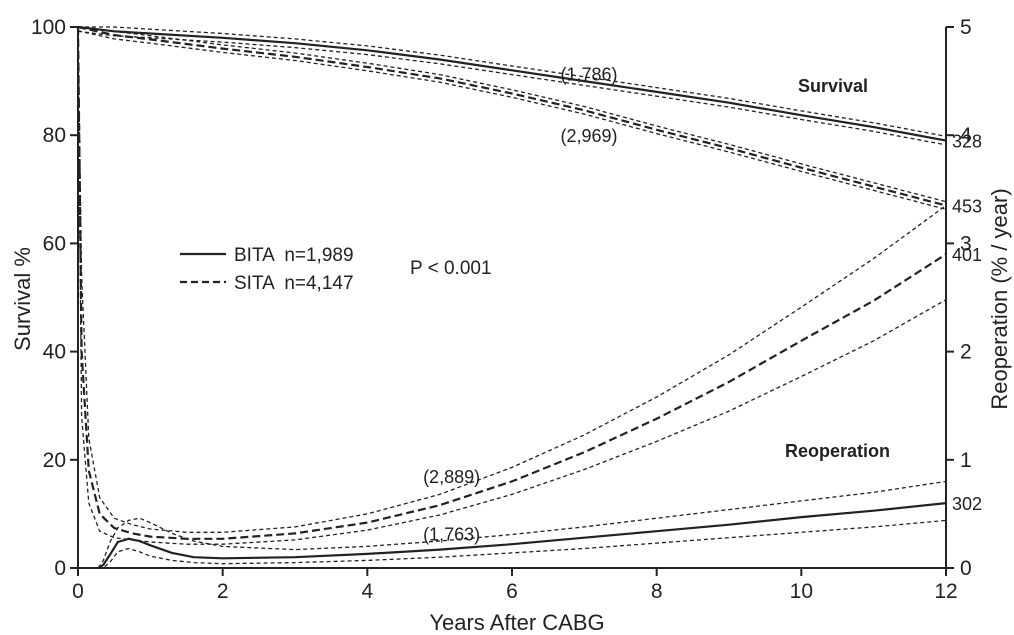 The height and width of the screenshot is (635, 1014). Describe the element at coordinates (966, 352) in the screenshot. I see `y-right-tick-label: 2` at that location.